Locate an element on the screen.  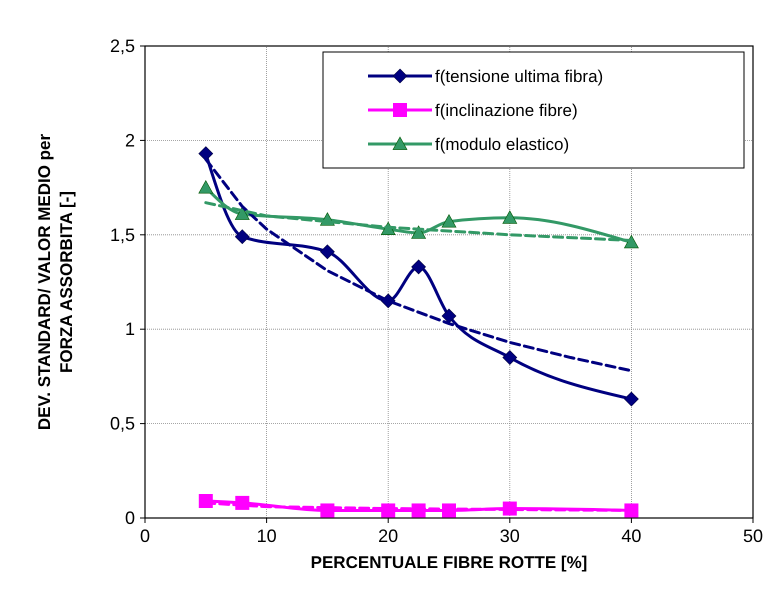
legend-label: f(modulo elastico) is located at coordinates (502, 144).